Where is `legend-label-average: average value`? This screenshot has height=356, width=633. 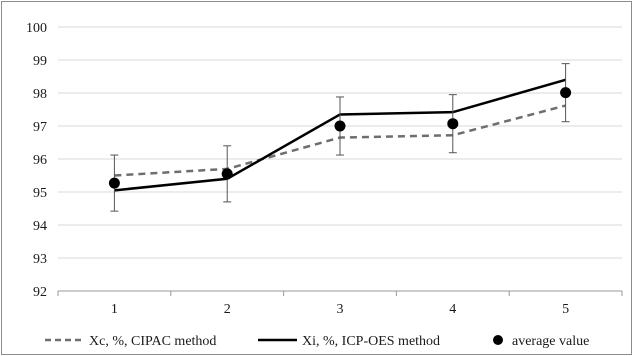
legend-label-average: average value is located at coordinates (550, 341).